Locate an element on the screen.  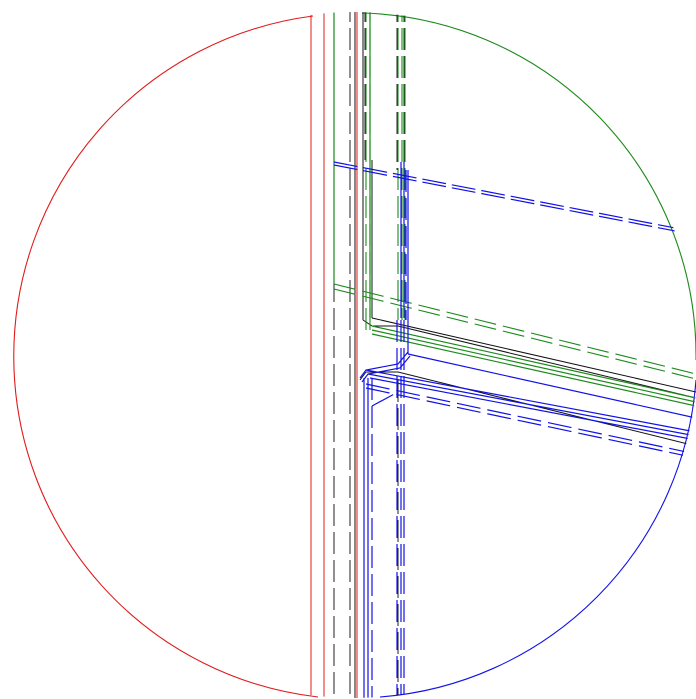
blue-bracket-corner is located at coordinates (527, 396).